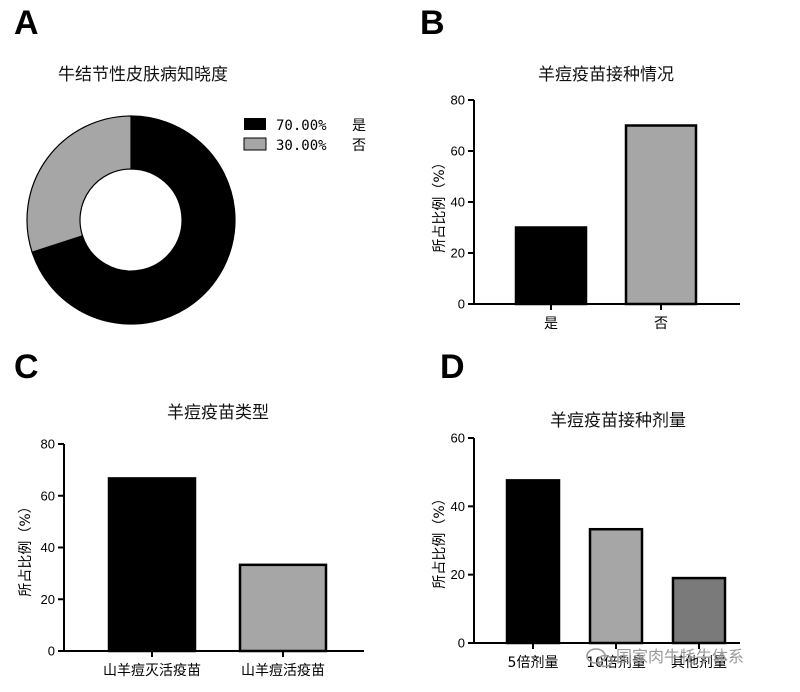  Describe the element at coordinates (533, 663) in the screenshot. I see `category-label: 5倍剂量` at that location.